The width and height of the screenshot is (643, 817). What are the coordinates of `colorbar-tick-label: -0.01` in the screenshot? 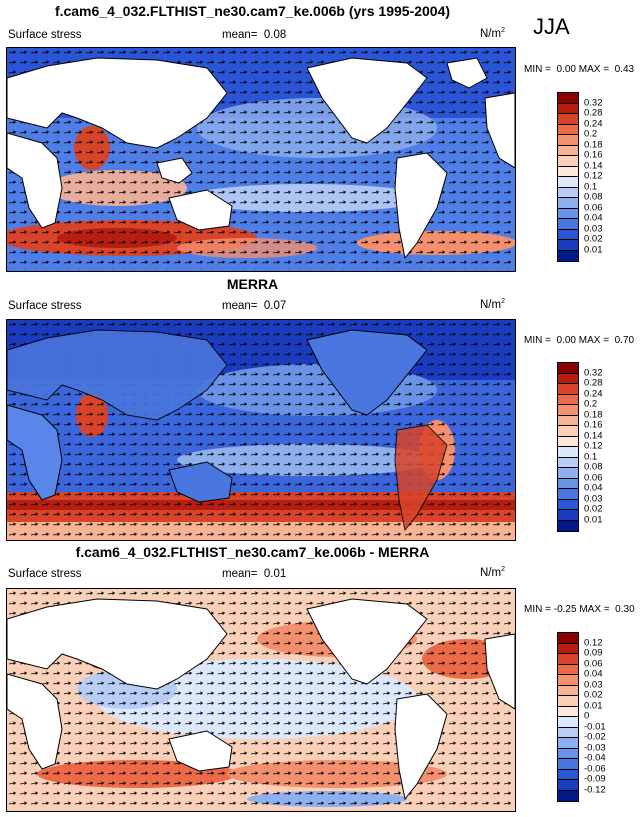 It's located at (595, 726).